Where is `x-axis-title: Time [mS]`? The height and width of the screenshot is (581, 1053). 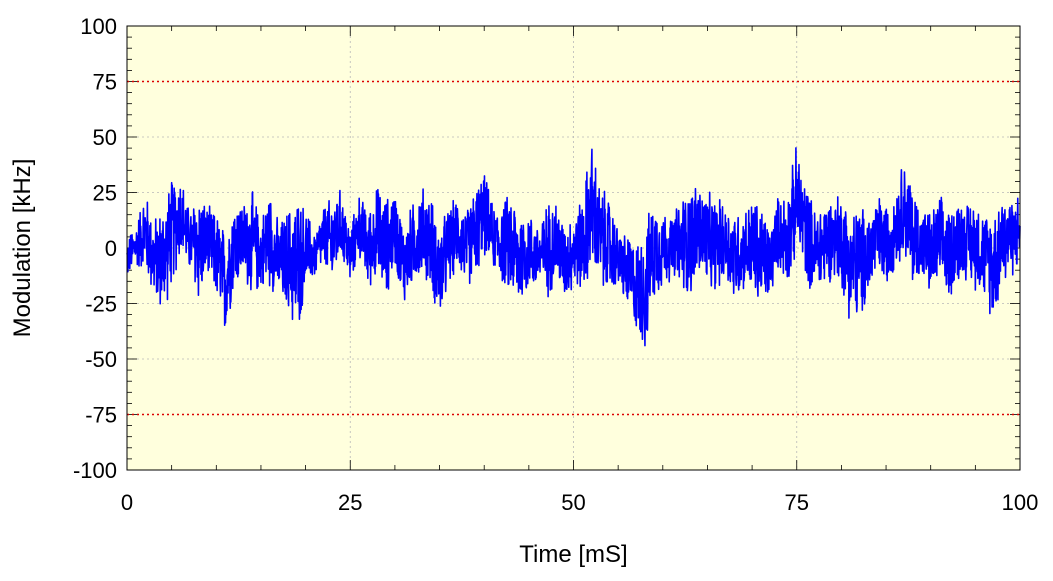
x-axis-title: Time [mS] is located at coordinates (573, 554).